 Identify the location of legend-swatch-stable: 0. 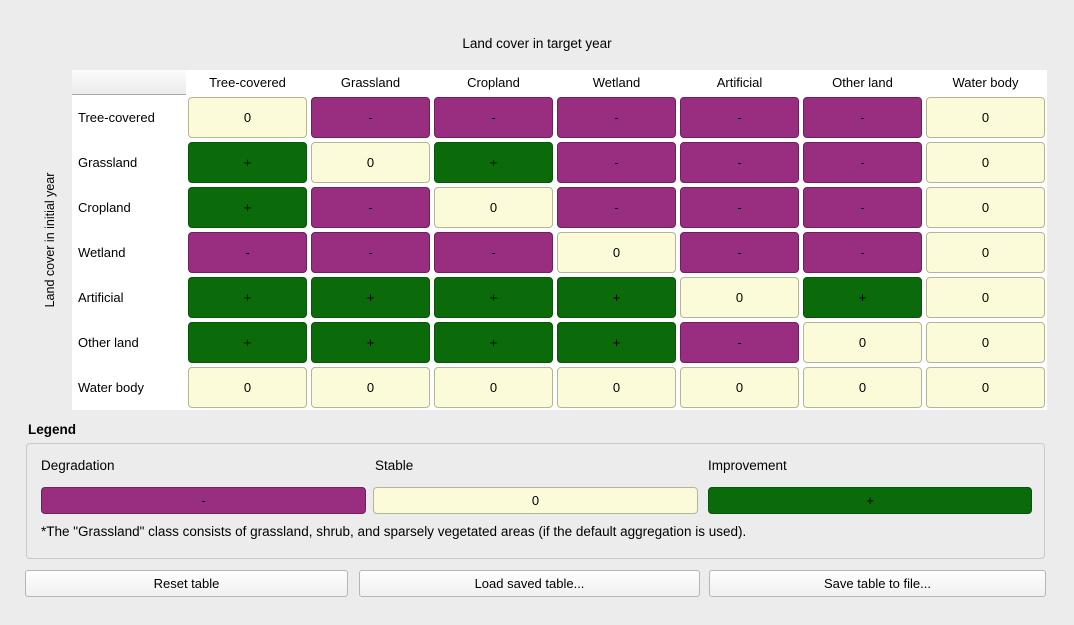
(535, 500).